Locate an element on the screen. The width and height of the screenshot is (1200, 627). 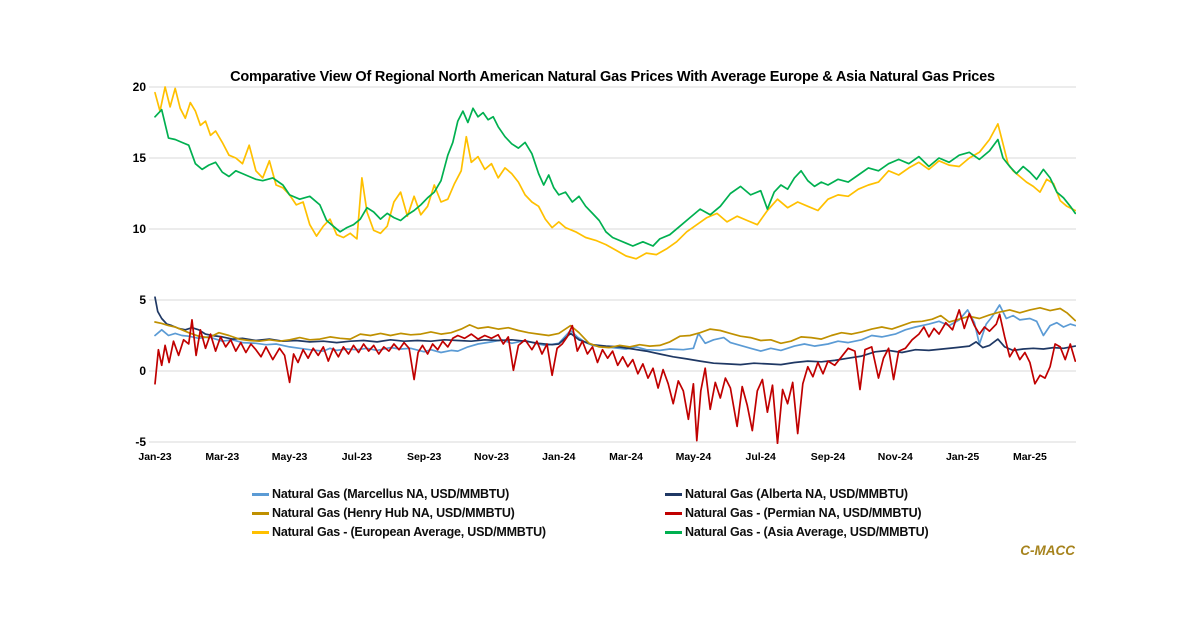
y-tick-label: -5 is located at coordinates (140, 442).